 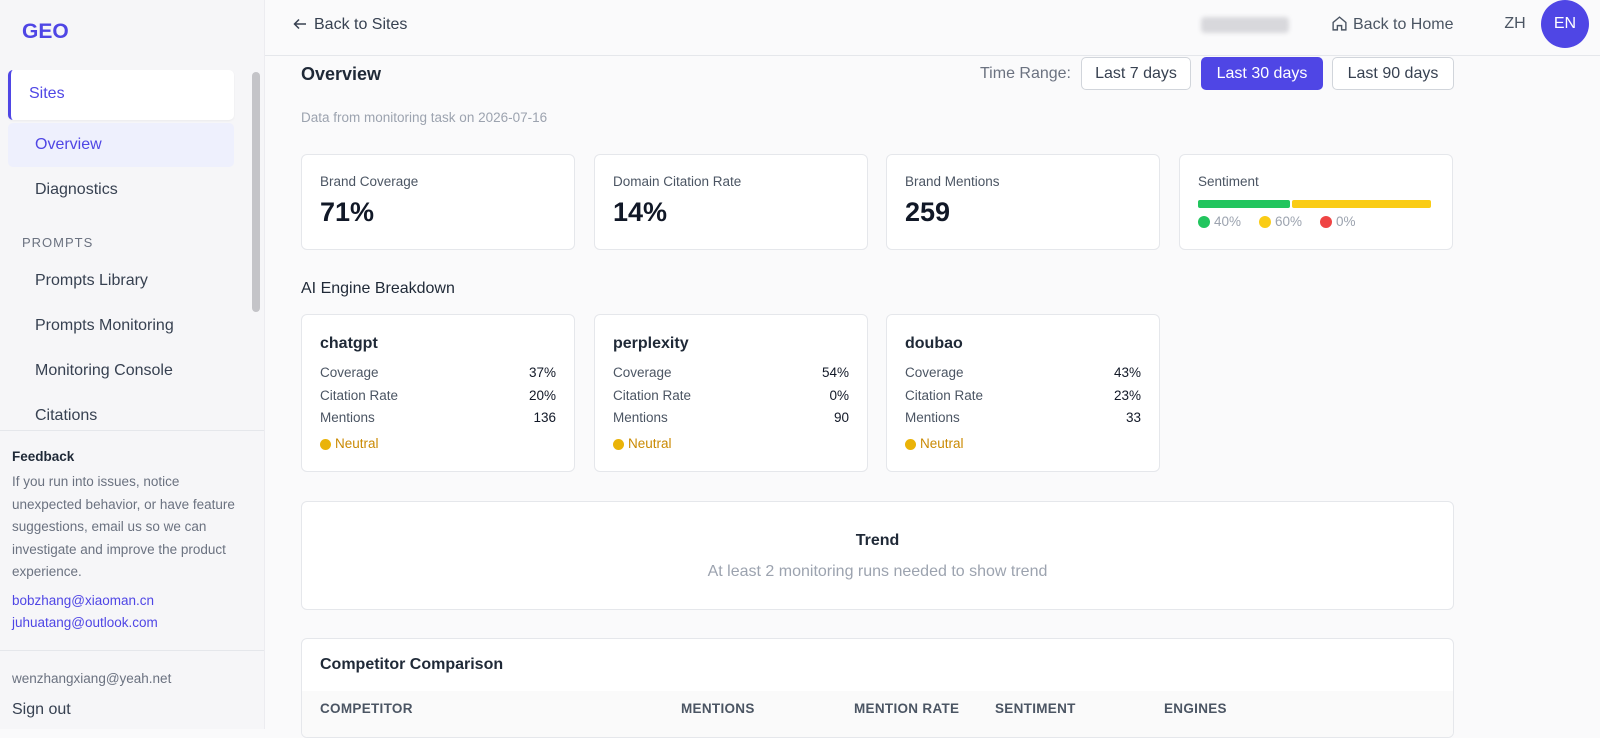 I want to click on sentiment-card: Sentiment 40% 60% 0%, so click(x=1316, y=202).